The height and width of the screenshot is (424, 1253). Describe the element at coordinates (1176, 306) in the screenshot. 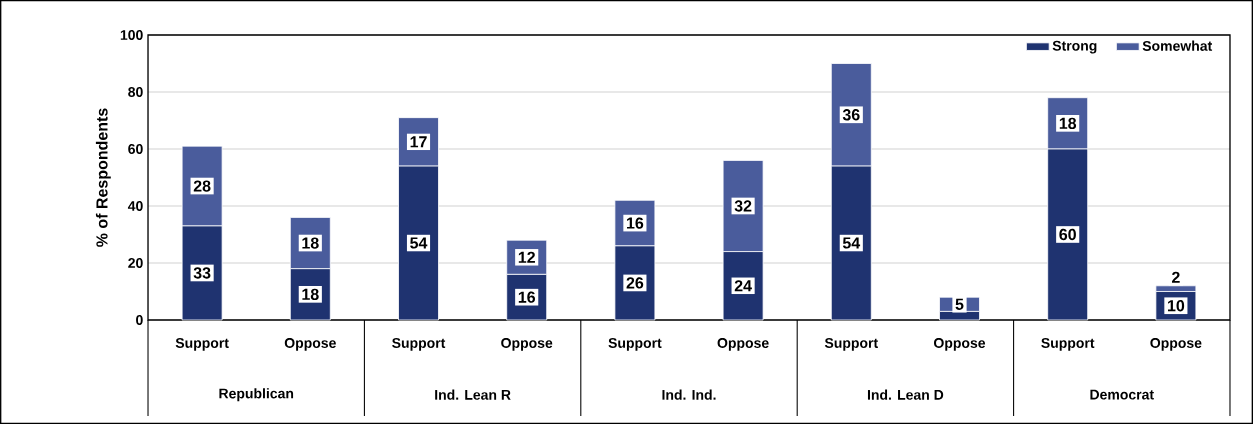

I see `data-label: 10` at that location.